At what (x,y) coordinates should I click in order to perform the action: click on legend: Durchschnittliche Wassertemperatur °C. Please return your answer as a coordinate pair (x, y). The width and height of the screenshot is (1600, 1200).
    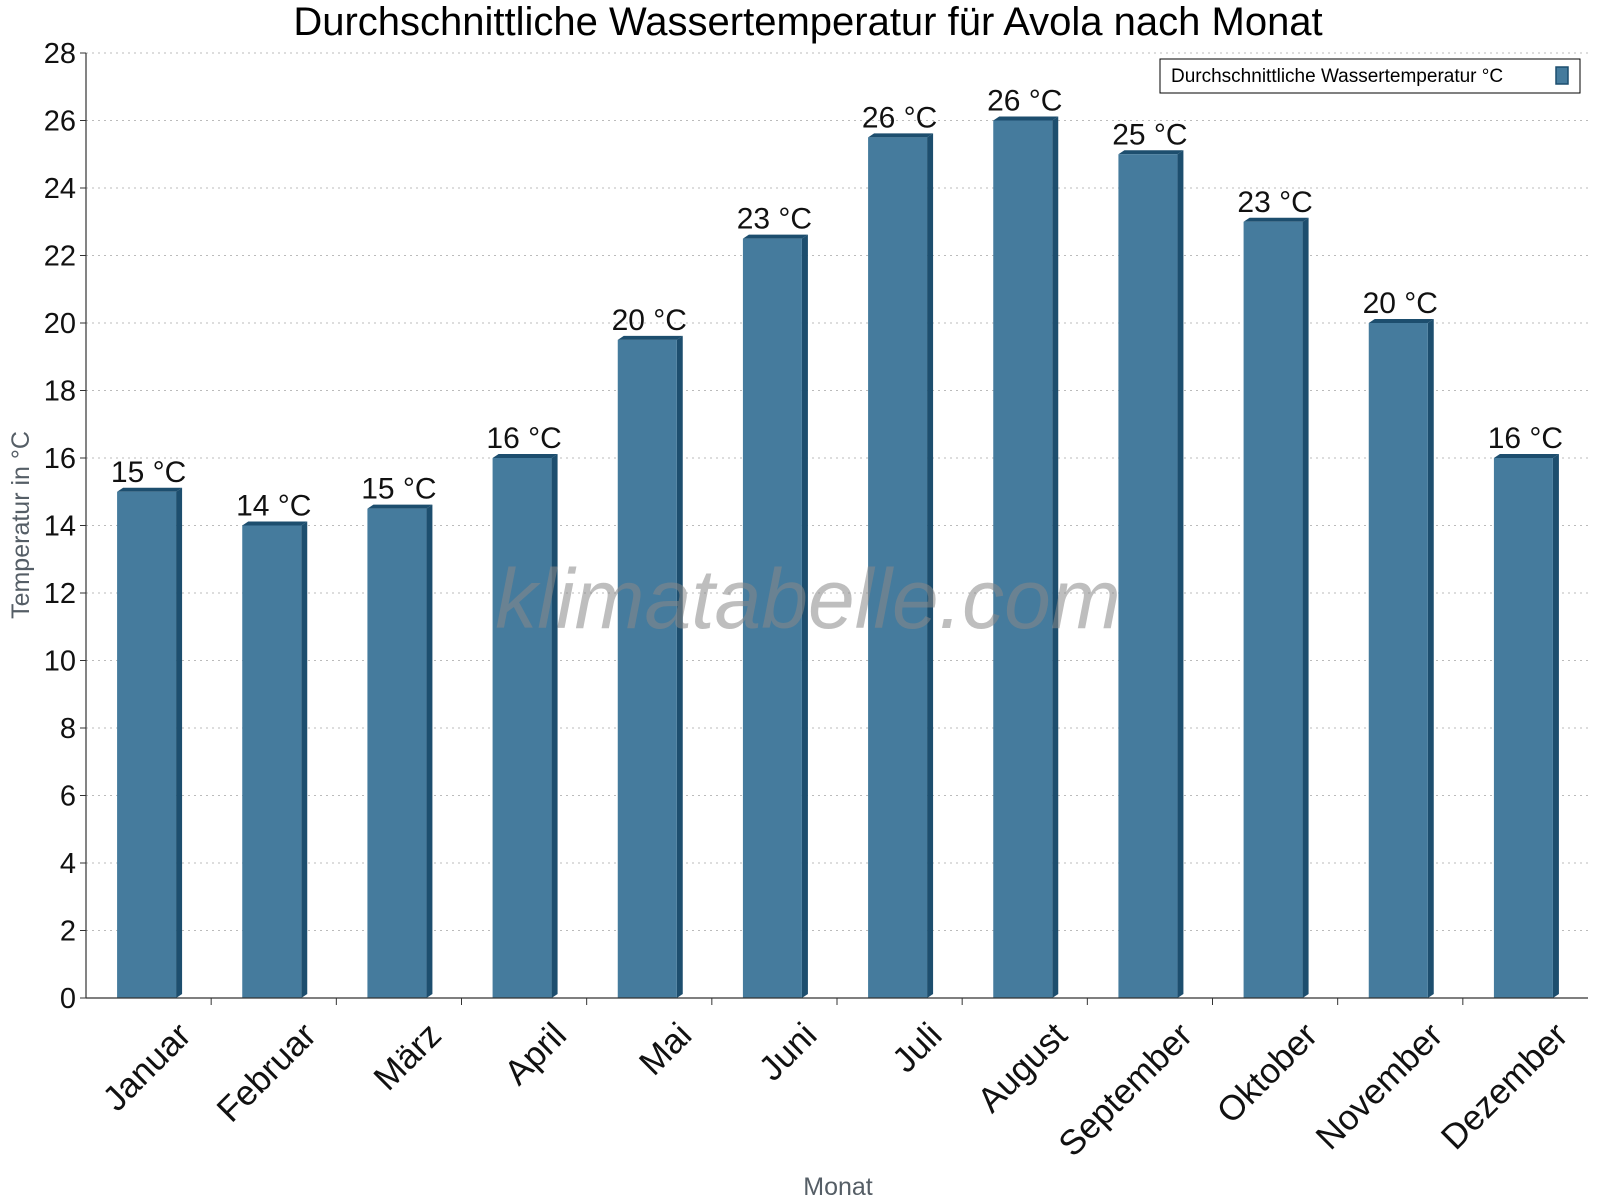
    Looking at the image, I should click on (1370, 76).